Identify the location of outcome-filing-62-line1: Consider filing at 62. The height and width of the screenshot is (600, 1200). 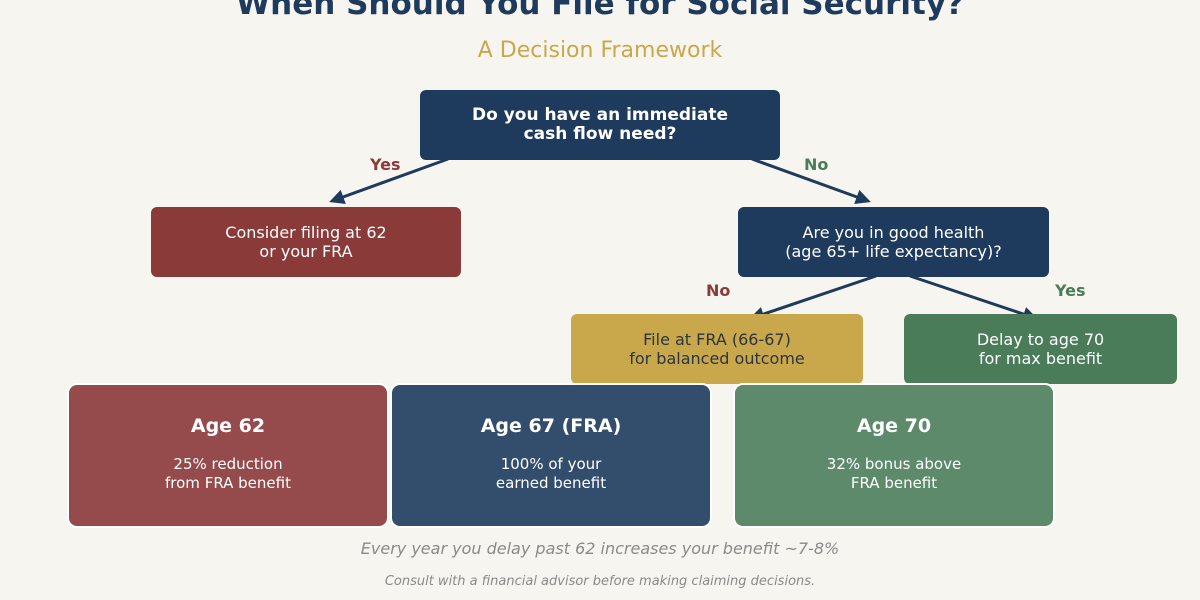
(306, 232).